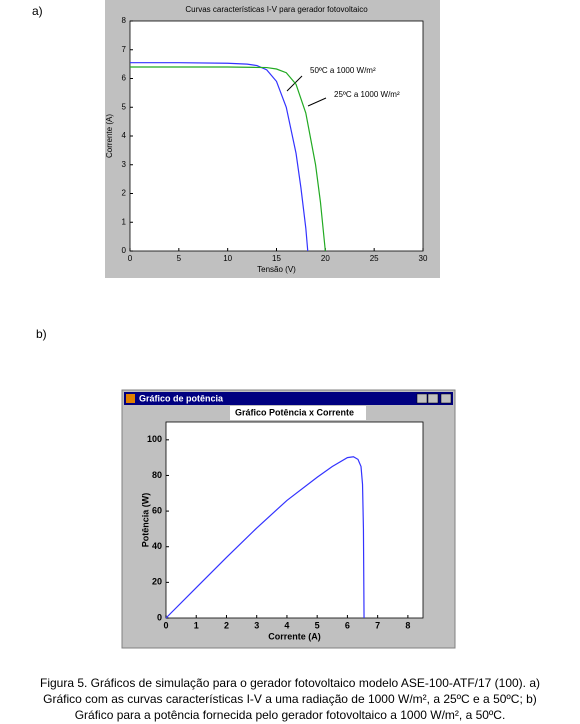 The height and width of the screenshot is (724, 580). Describe the element at coordinates (276, 269) in the screenshot. I see `x-axis-label: Tensão (V)` at that location.